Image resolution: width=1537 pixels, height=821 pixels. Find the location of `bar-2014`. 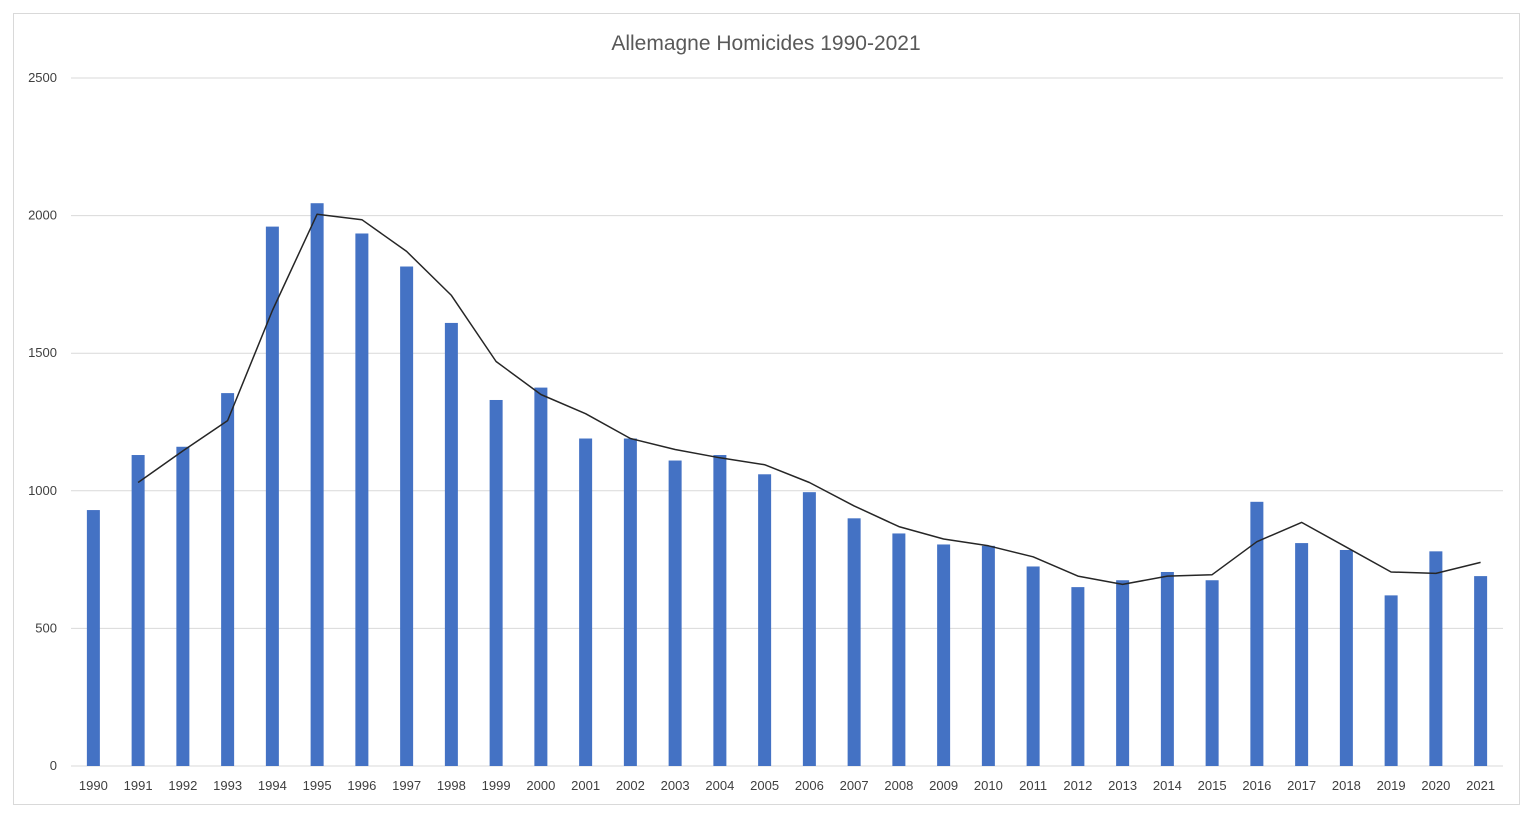

bar-2014 is located at coordinates (1167, 668).